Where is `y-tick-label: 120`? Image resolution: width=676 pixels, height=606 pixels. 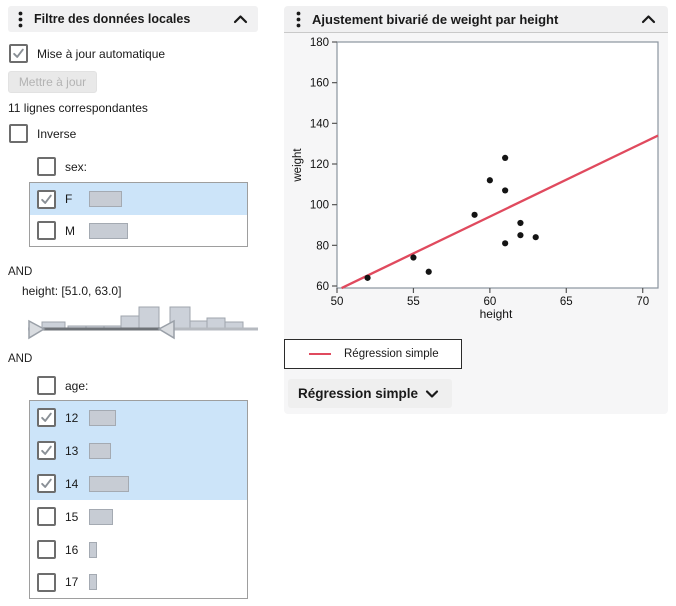
y-tick-label: 120 is located at coordinates (319, 165).